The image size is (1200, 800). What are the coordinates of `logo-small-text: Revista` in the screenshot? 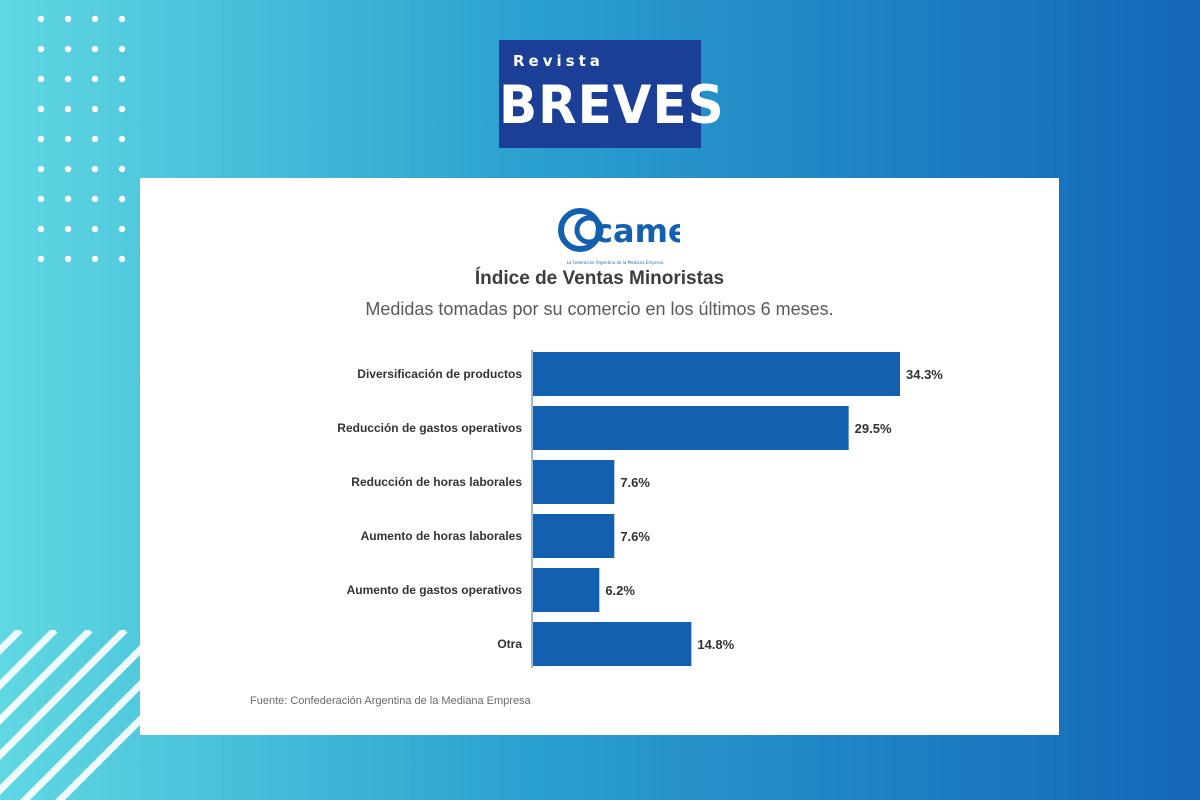 It's located at (558, 61).